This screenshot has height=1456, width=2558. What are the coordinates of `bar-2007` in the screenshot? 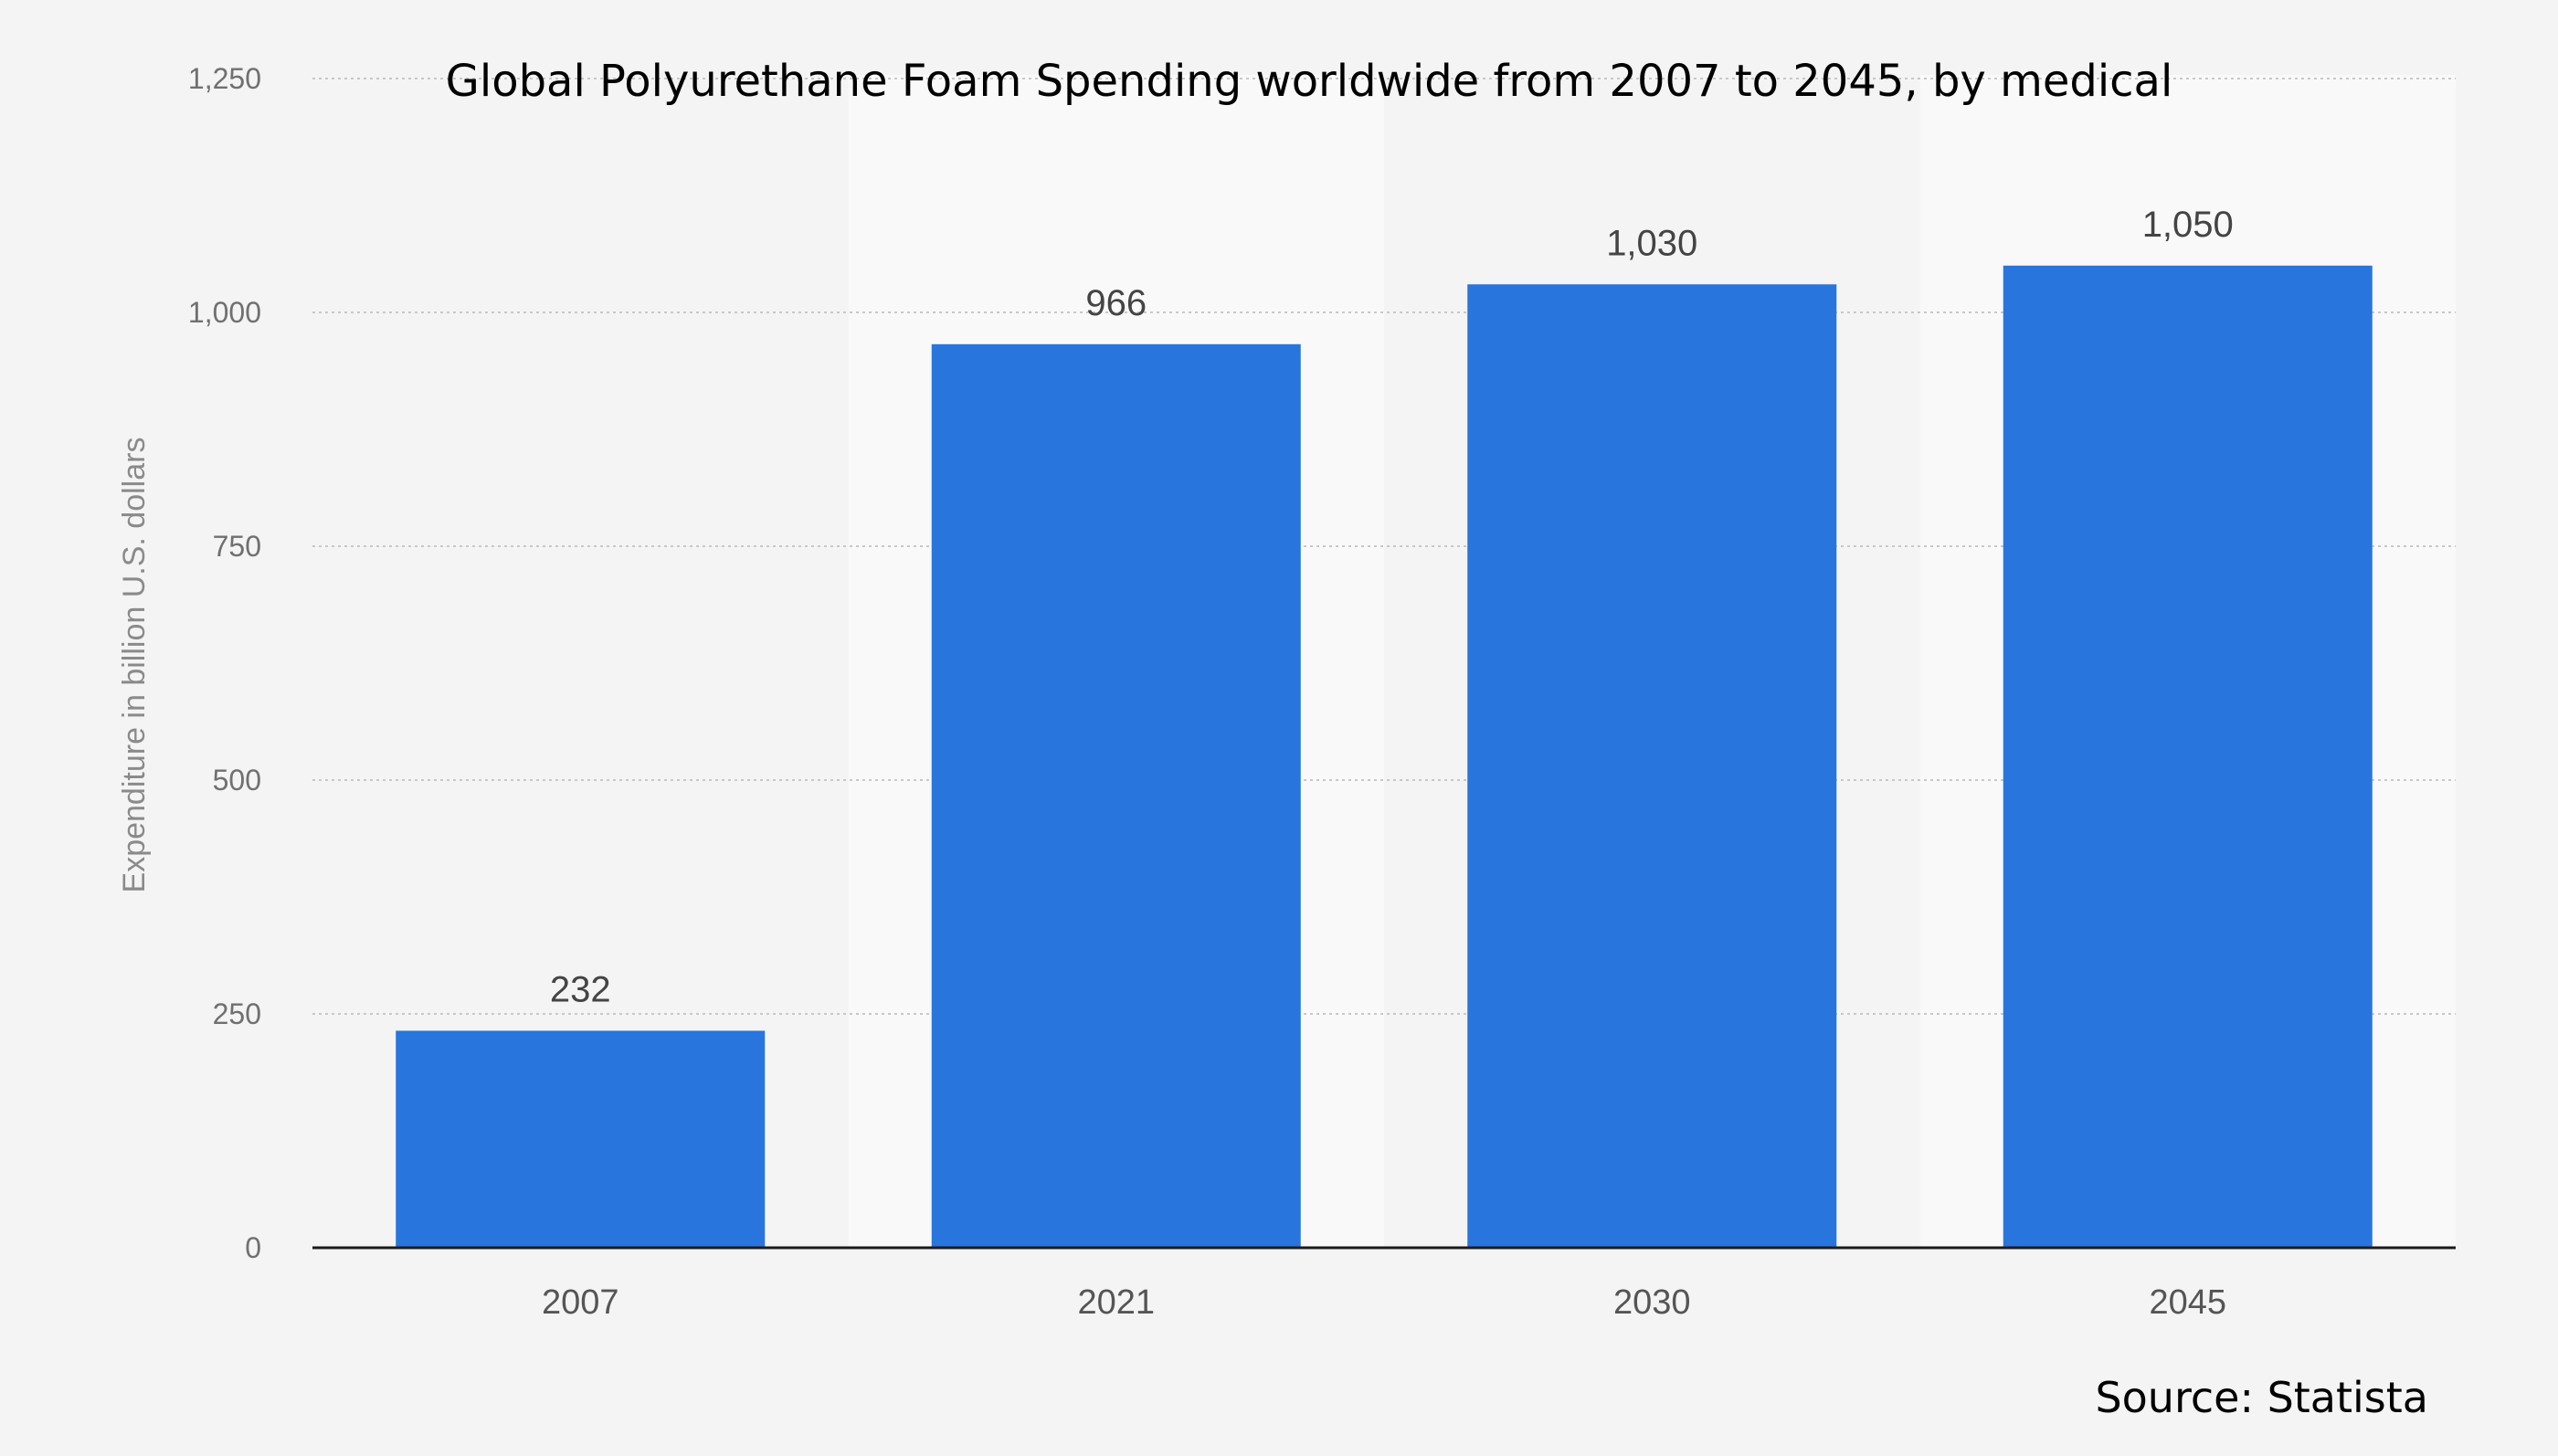 It's located at (581, 1139).